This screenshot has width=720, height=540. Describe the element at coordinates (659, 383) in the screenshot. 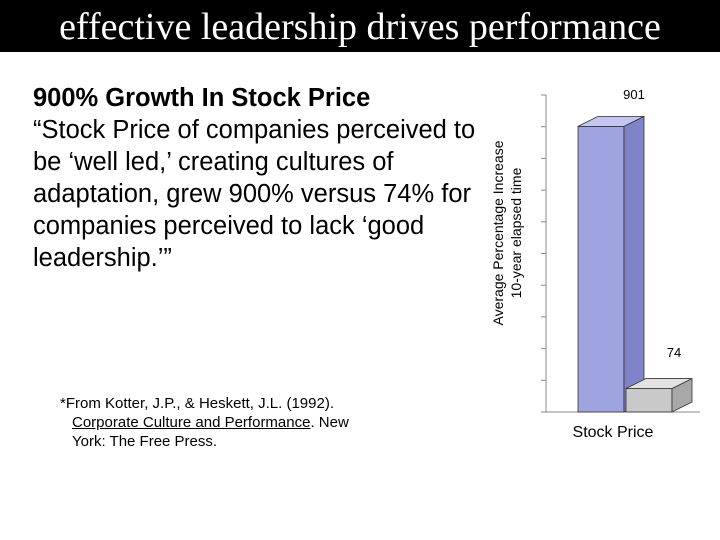

I see `bar-lack-leadership-top` at that location.